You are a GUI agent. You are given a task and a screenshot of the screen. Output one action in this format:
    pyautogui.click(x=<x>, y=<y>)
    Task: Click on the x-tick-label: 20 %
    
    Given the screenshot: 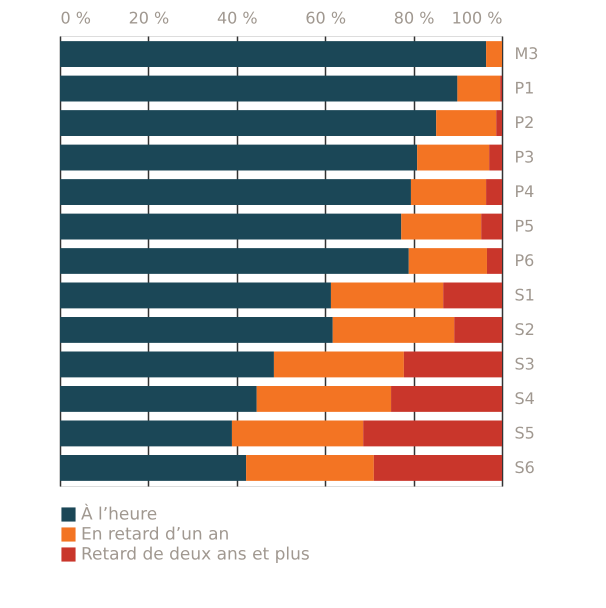 What is the action you would take?
    pyautogui.click(x=149, y=18)
    